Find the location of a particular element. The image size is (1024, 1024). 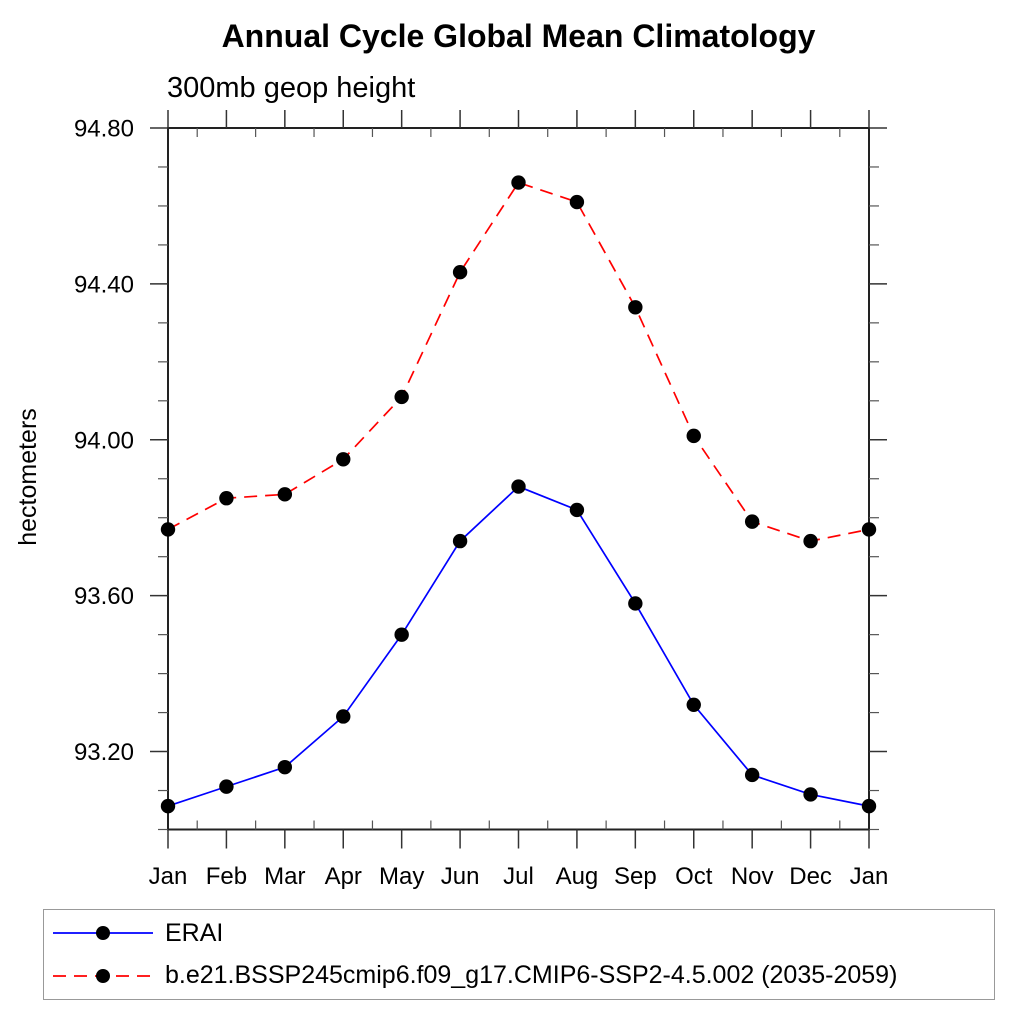

legend-line-sample-solid is located at coordinates (103, 933).